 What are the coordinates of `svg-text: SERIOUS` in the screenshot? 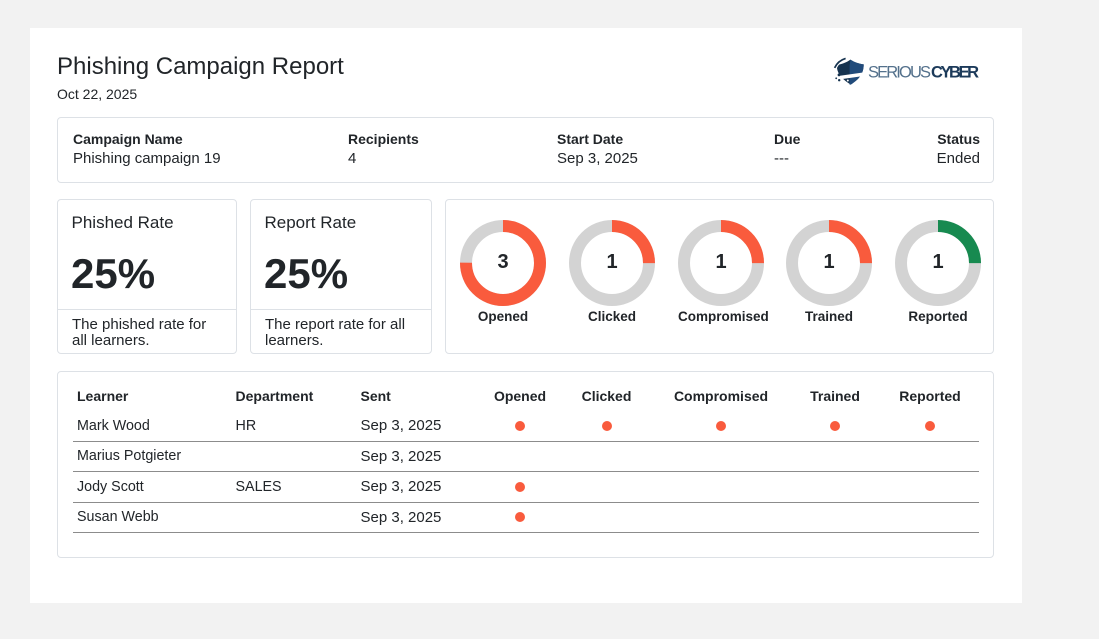 It's located at (899, 72).